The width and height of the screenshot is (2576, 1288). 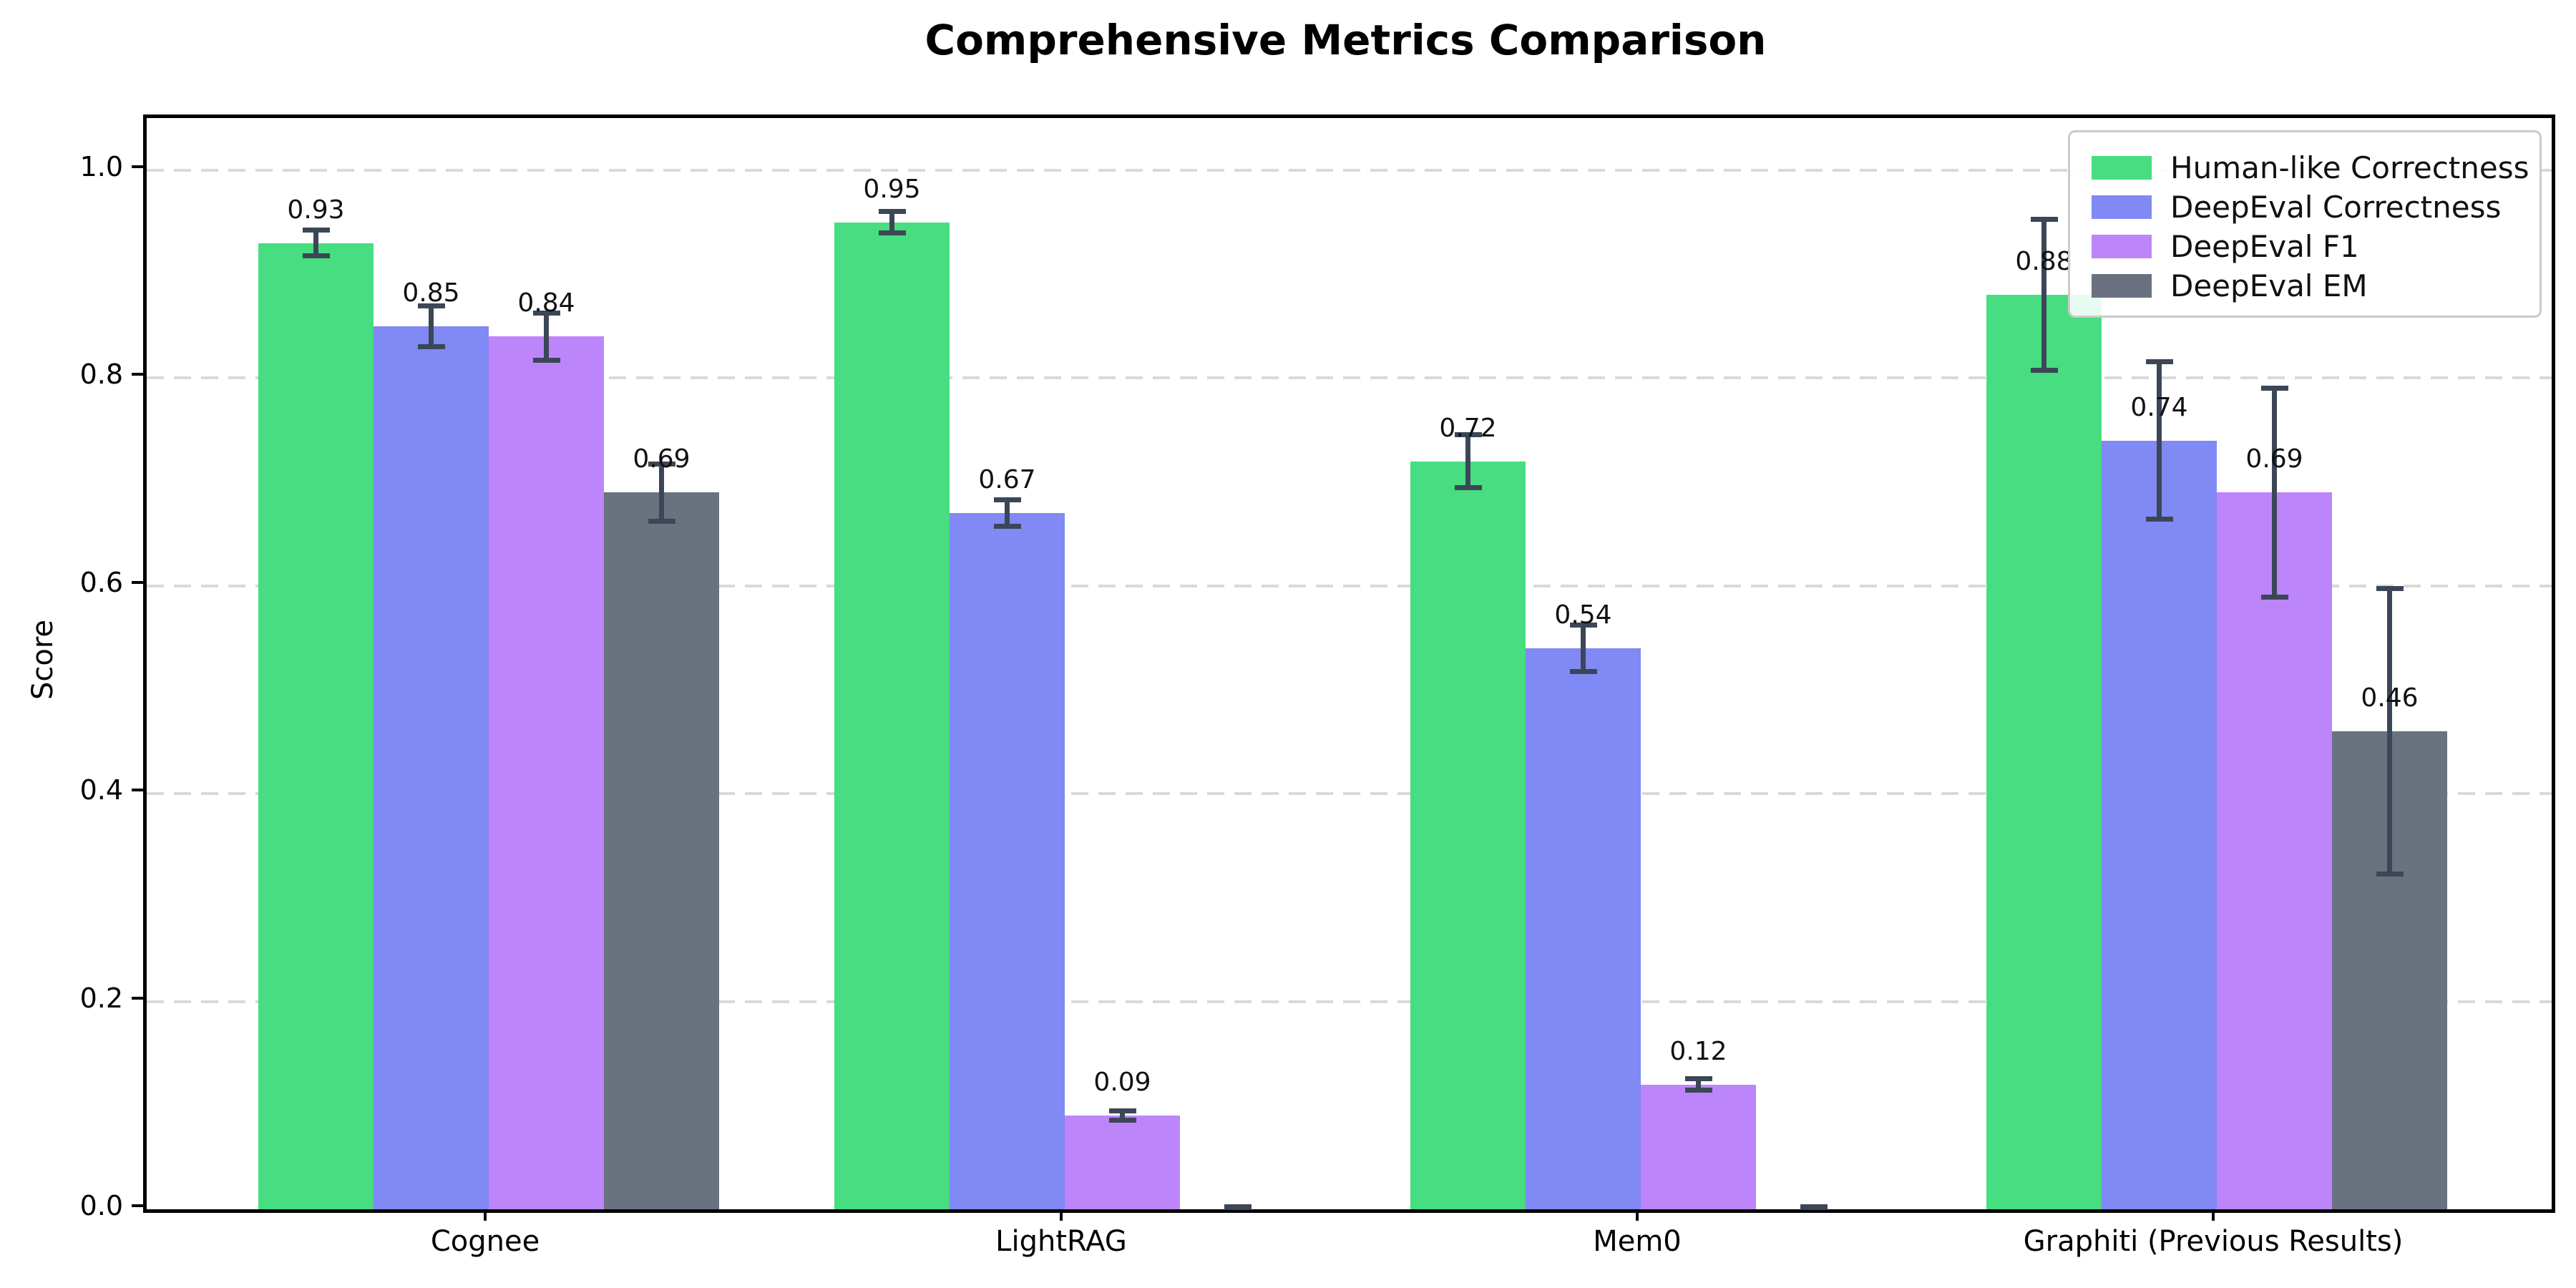 I want to click on bar-value-label: 0.88, so click(x=2044, y=262).